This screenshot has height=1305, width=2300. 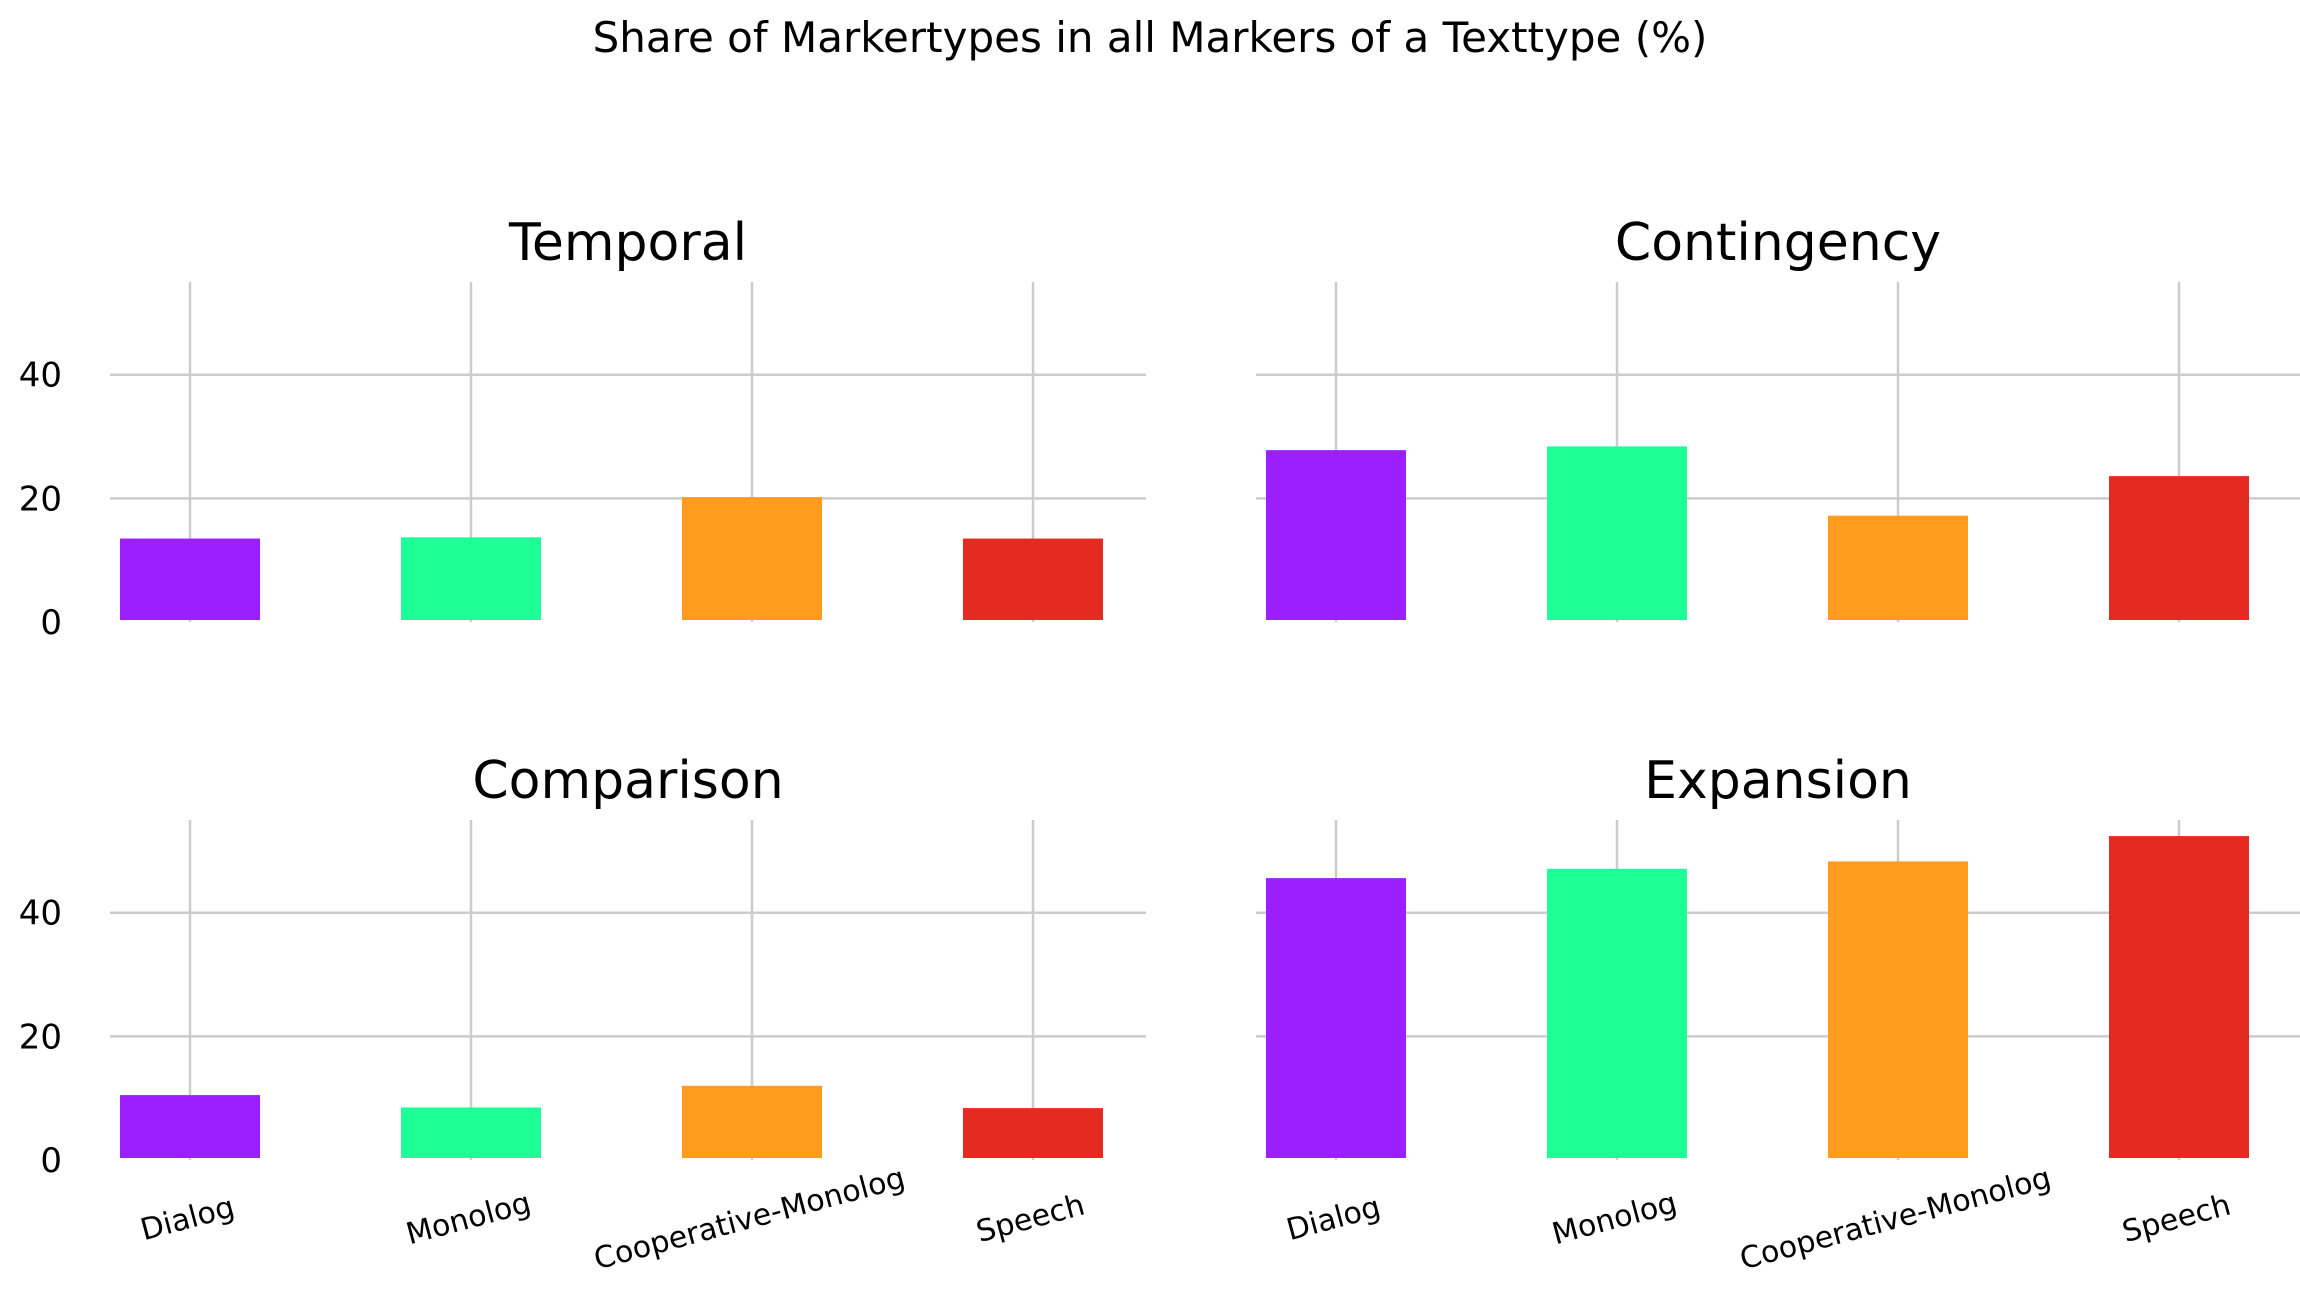 What do you see at coordinates (1778, 417) in the screenshot?
I see `subplot-contingency: Contingency` at bounding box center [1778, 417].